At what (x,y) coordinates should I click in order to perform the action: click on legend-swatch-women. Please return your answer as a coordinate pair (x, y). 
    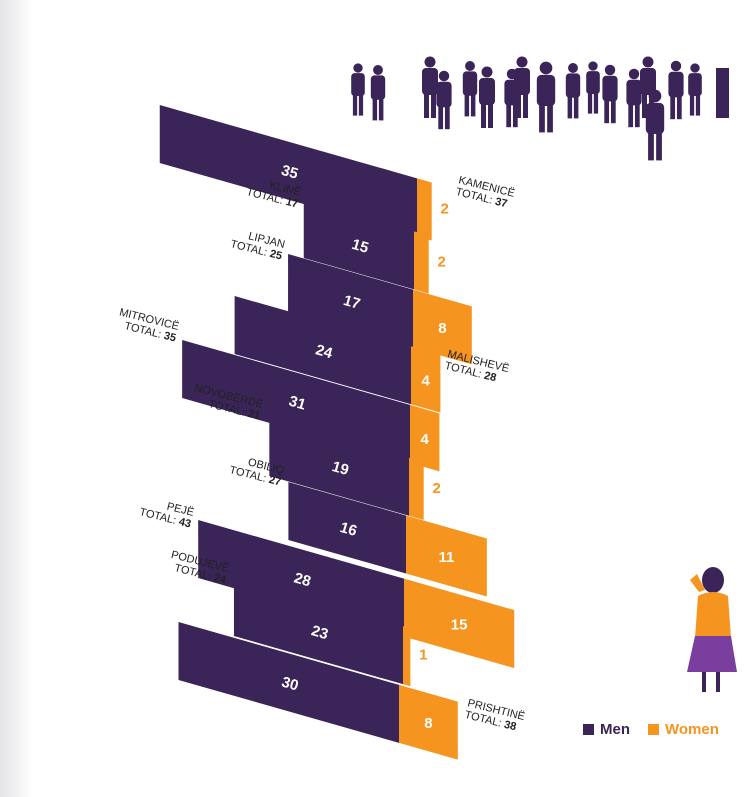
    Looking at the image, I should click on (653, 729).